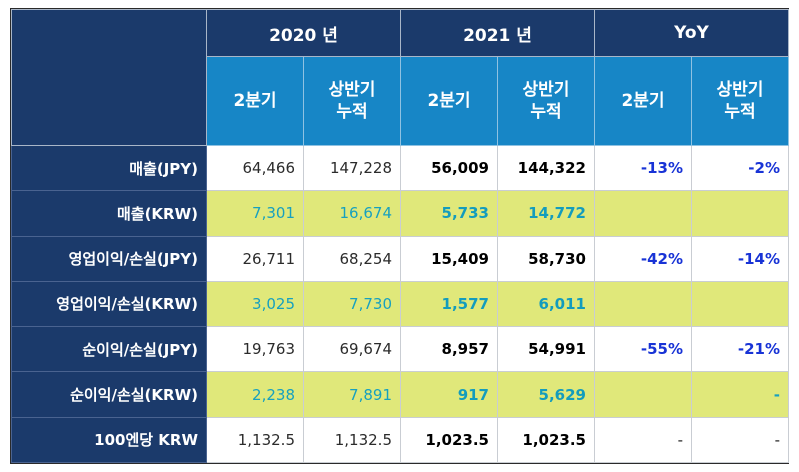  Describe the element at coordinates (303, 33) in the screenshot. I see `header-2020: 2020 년` at that location.